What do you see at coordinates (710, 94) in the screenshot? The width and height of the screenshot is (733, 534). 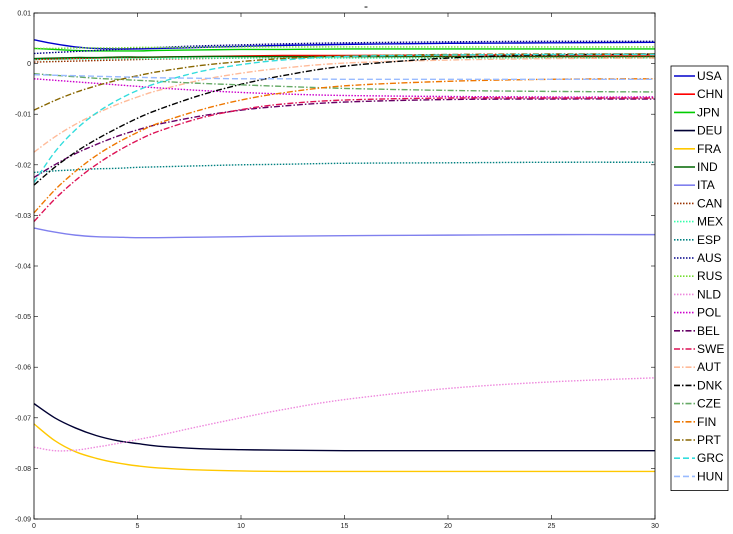 I see `legend-label-chn: CHN` at bounding box center [710, 94].